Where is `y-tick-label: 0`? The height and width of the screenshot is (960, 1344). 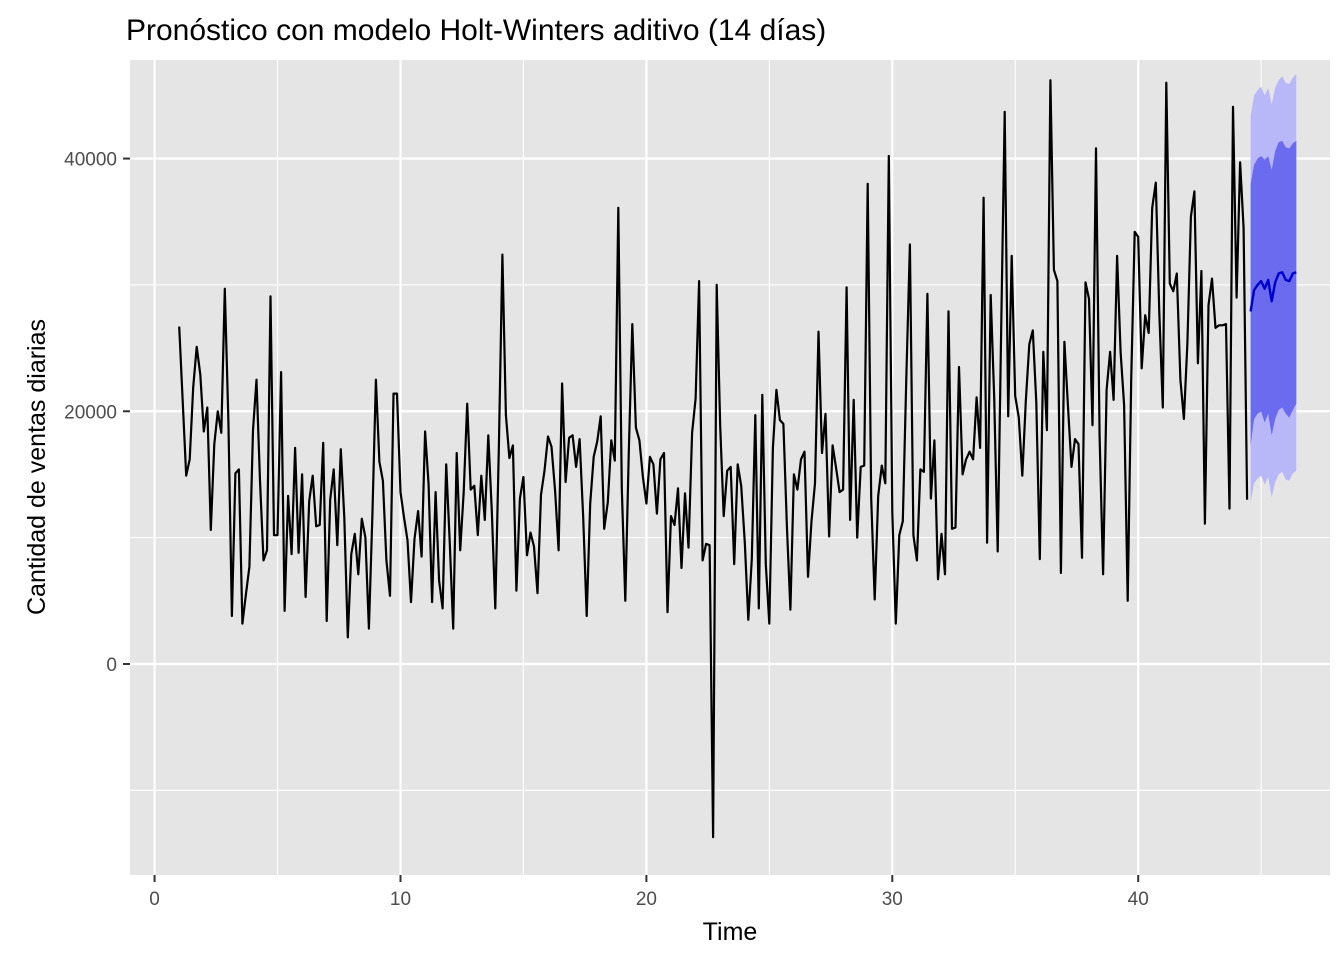
y-tick-label: 0 is located at coordinates (111, 665).